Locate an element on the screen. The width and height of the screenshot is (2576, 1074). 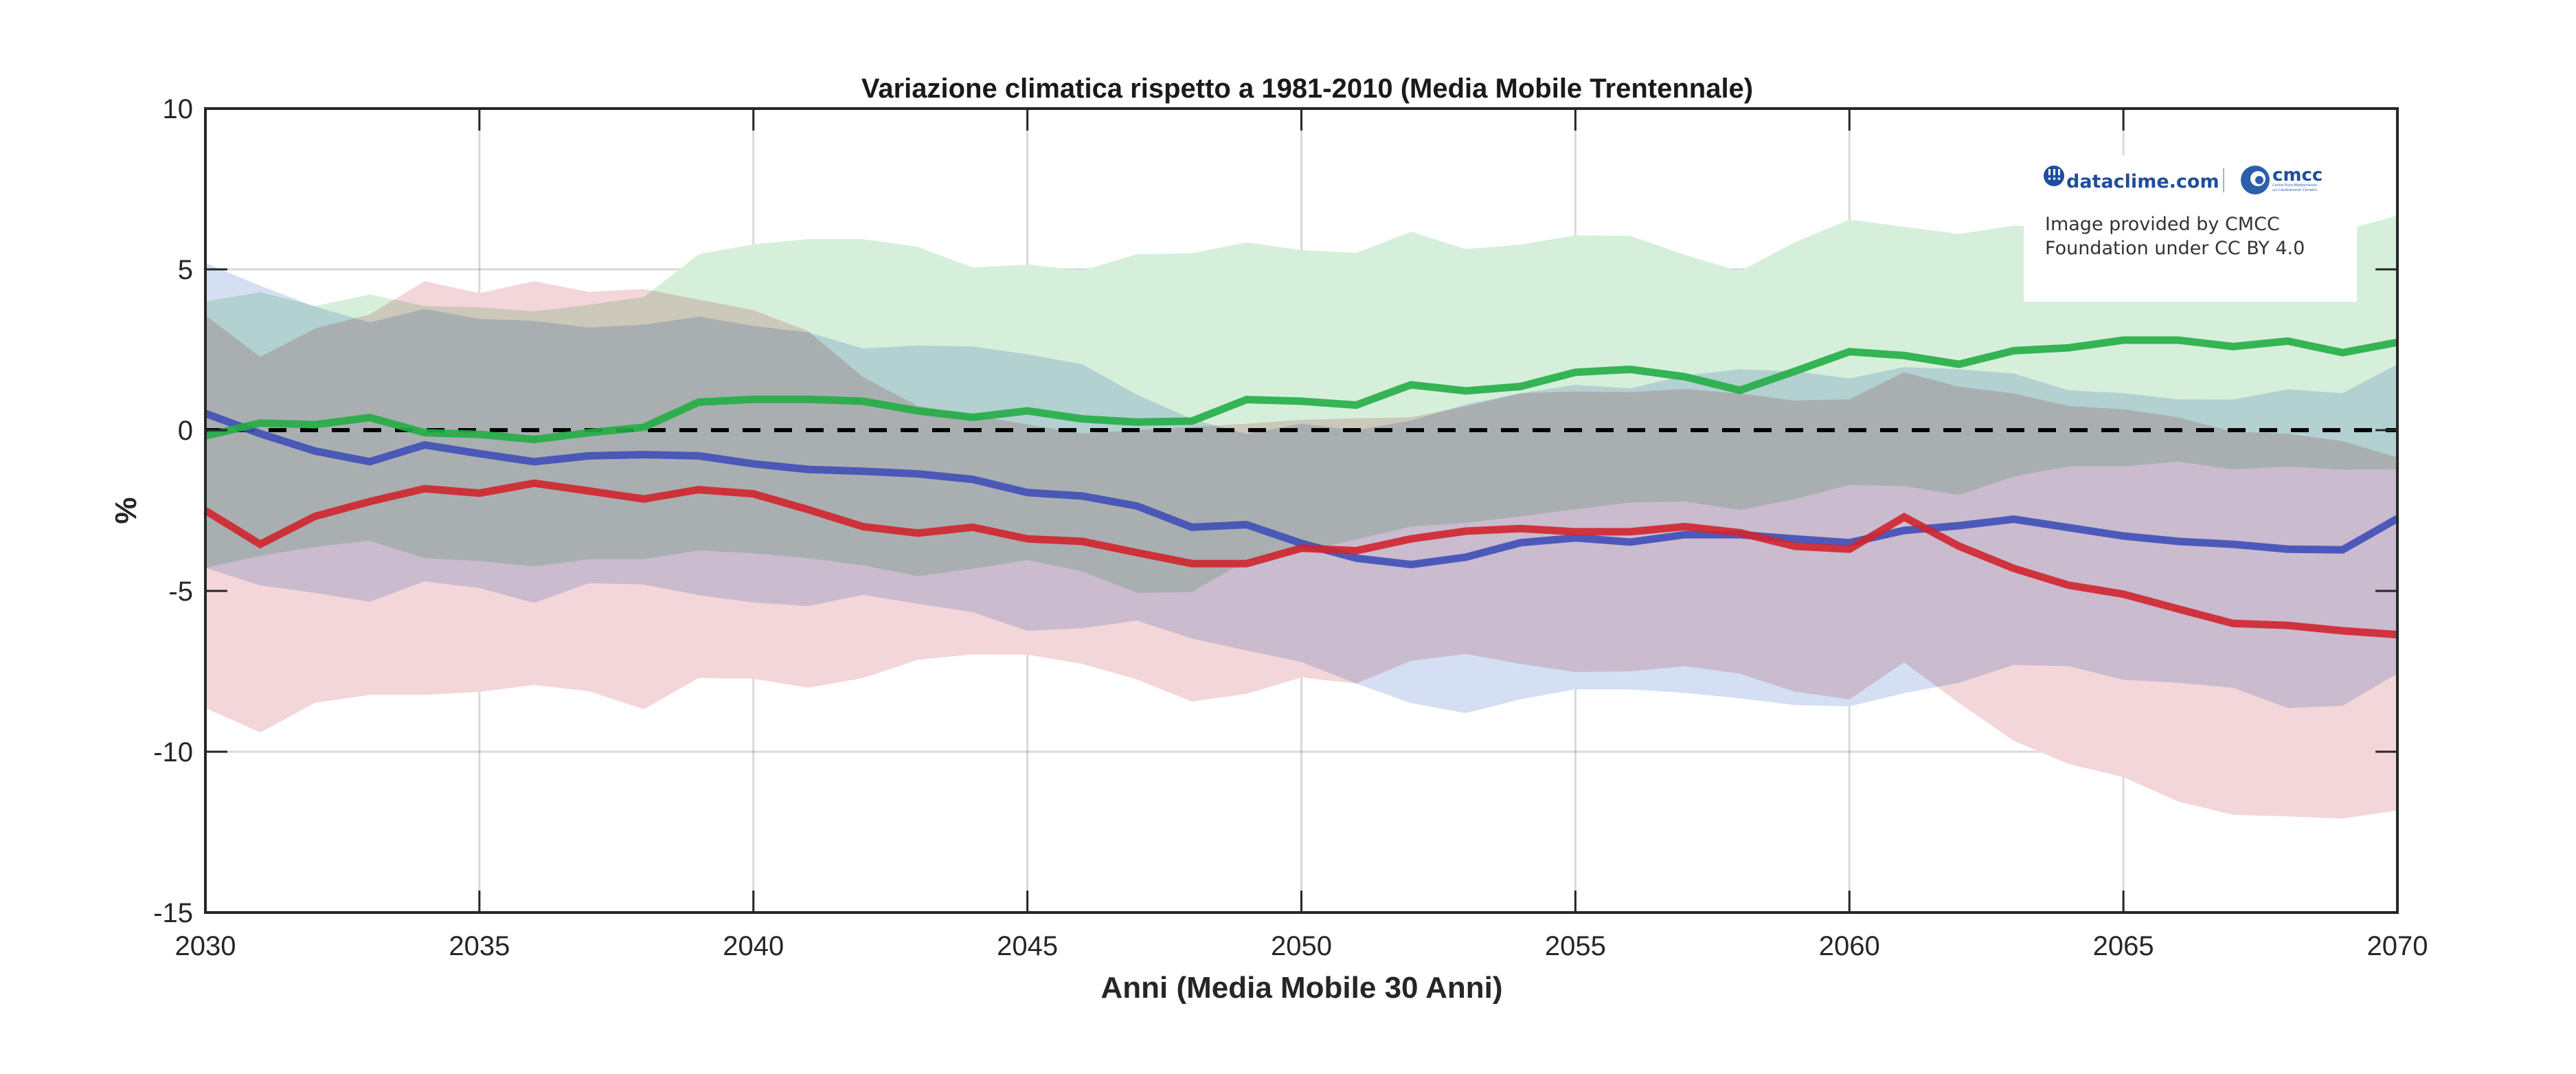
x-tick-label: 2070 is located at coordinates (2397, 946).